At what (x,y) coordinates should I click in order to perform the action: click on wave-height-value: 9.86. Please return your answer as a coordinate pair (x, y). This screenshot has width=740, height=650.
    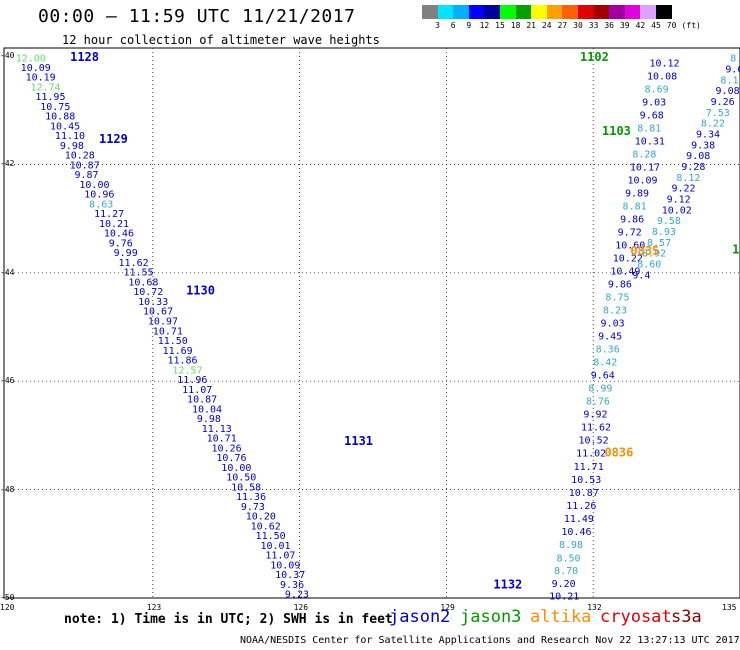
    Looking at the image, I should click on (632, 220).